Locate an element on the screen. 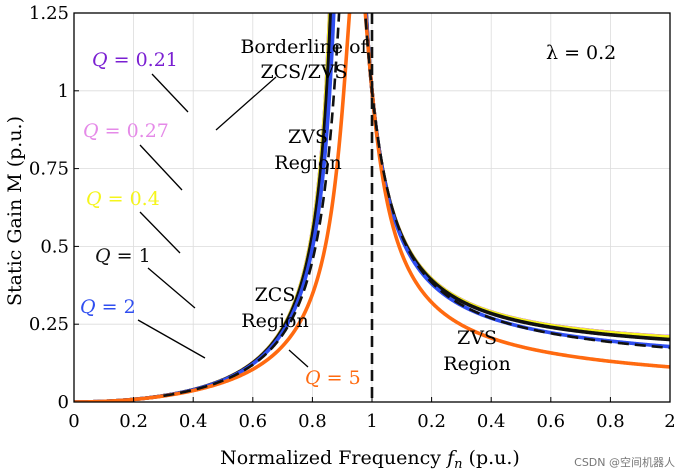  x-tick-label-0: 0 is located at coordinates (73, 421).